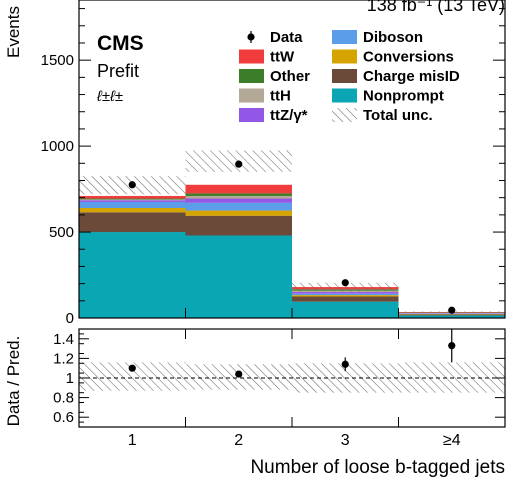 Image resolution: width=507 pixels, height=478 pixels. I want to click on legend-label-data: Data, so click(286, 37).